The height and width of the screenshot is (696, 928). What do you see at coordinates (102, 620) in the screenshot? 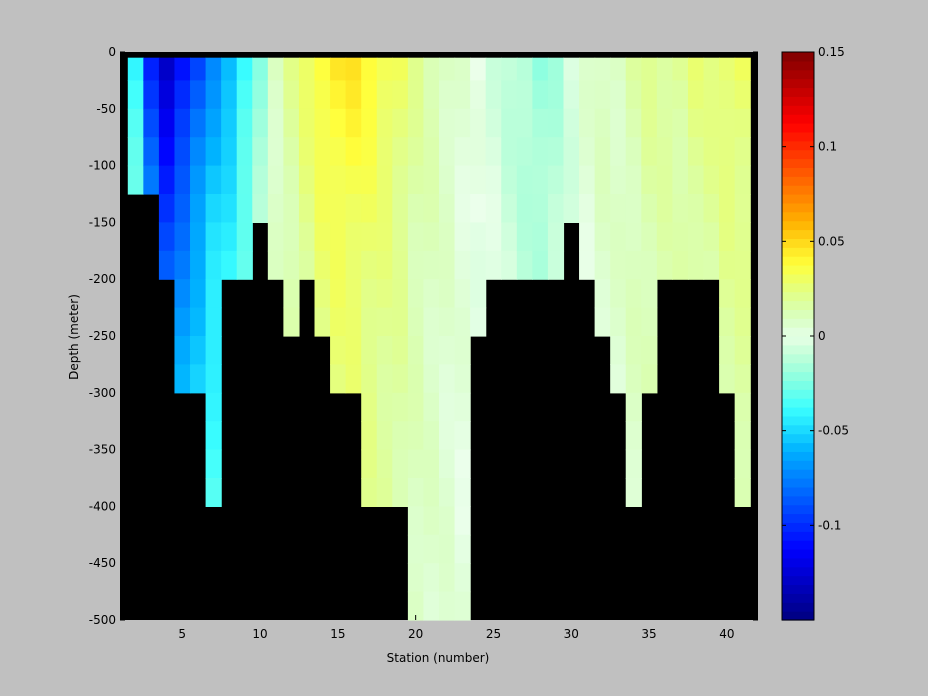
I see `y-tick-label: -500` at bounding box center [102, 620].